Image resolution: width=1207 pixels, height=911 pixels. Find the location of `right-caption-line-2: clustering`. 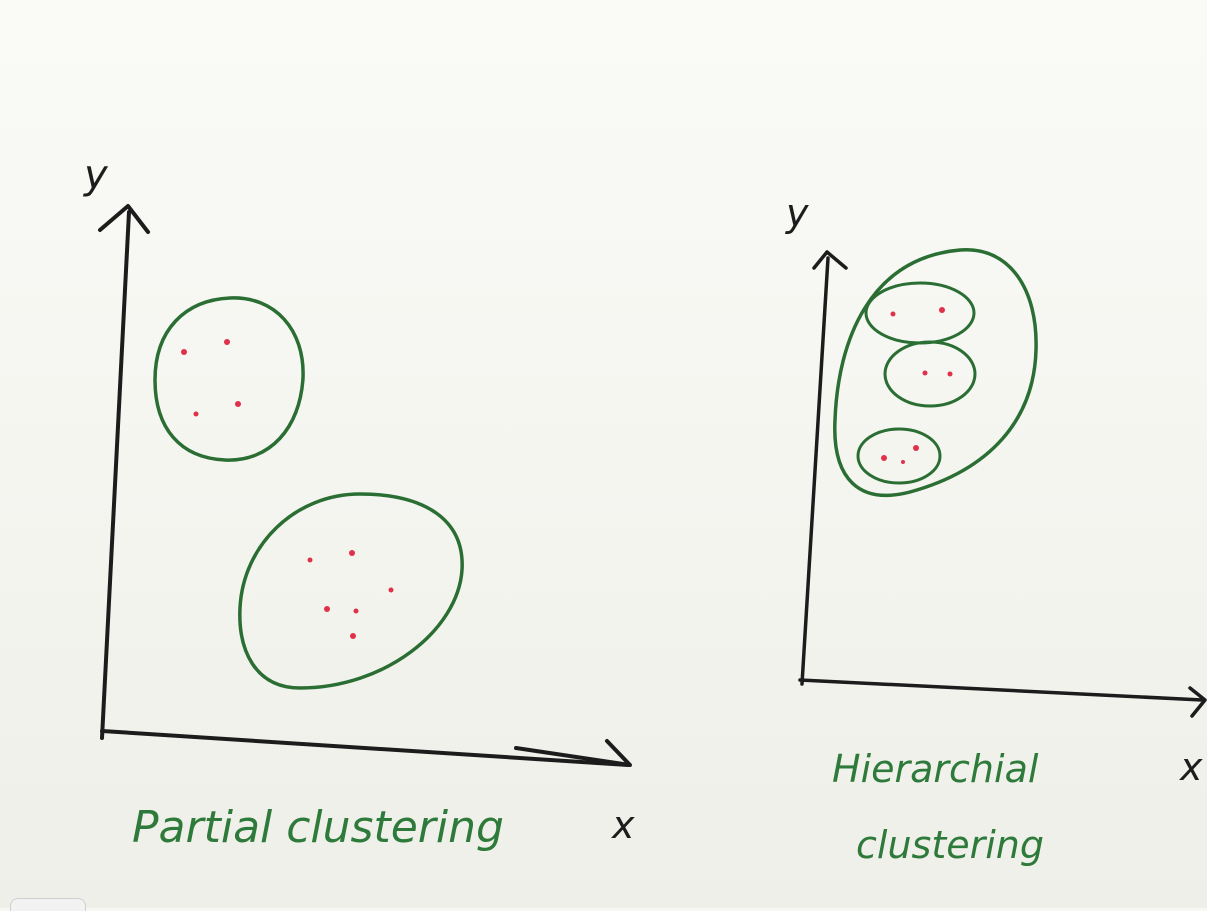

right-caption-line-2: clustering is located at coordinates (950, 845).